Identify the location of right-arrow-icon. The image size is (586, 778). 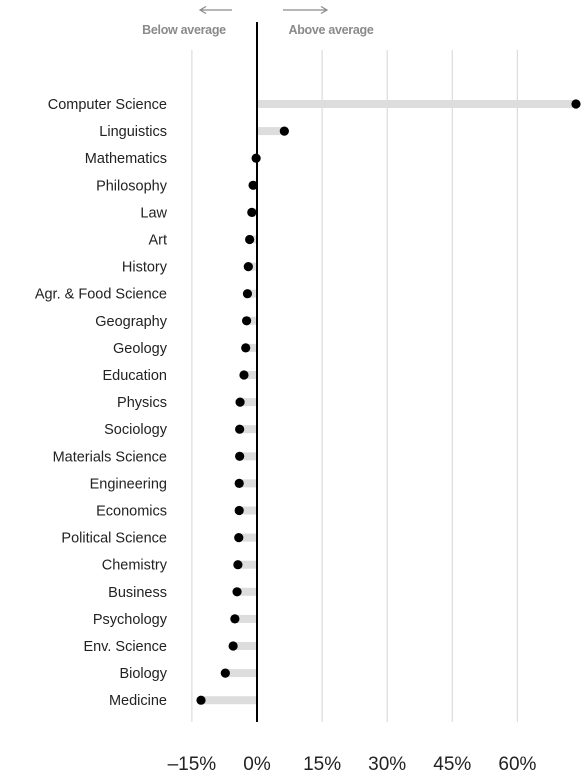
(306, 10).